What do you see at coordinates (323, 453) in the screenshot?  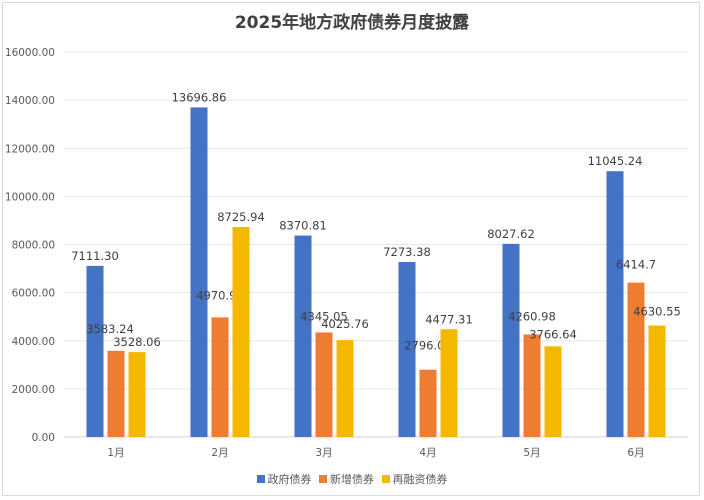 I see `x-tick-label: 3月` at bounding box center [323, 453].